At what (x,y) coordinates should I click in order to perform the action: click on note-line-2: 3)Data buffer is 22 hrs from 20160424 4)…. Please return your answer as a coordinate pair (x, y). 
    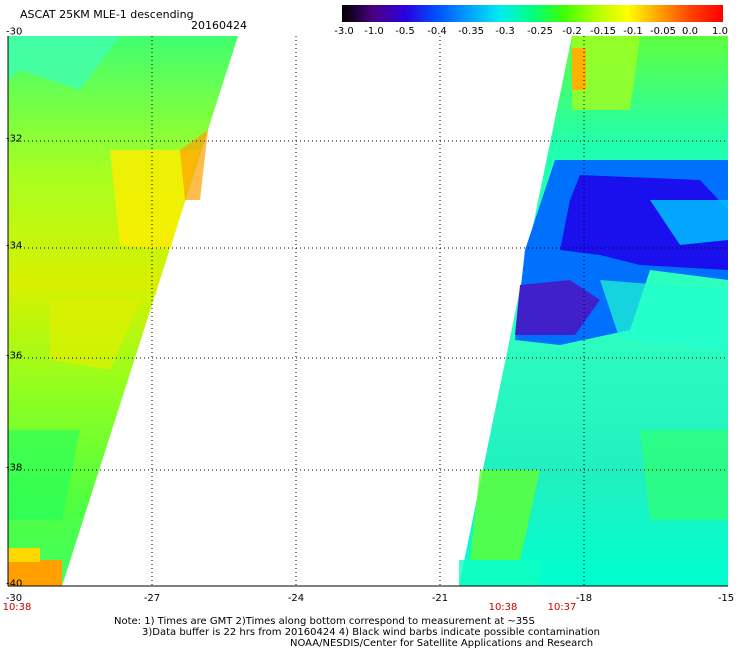
    Looking at the image, I should click on (371, 632).